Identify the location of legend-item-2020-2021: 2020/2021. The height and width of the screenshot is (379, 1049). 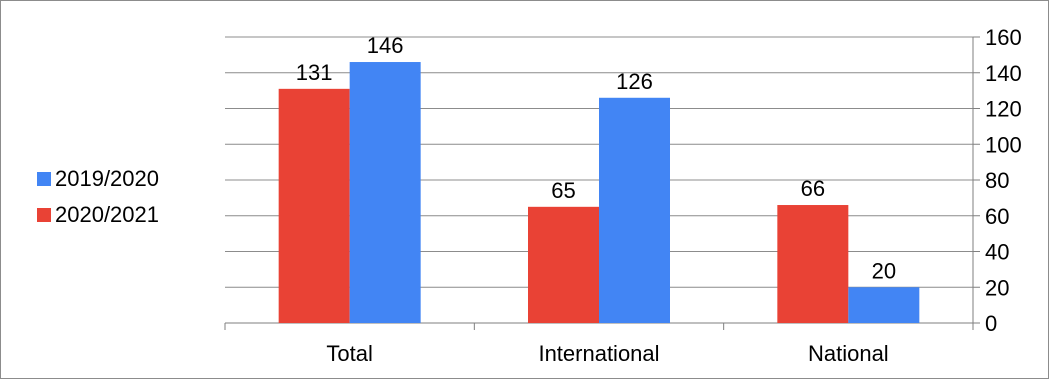
(122, 215).